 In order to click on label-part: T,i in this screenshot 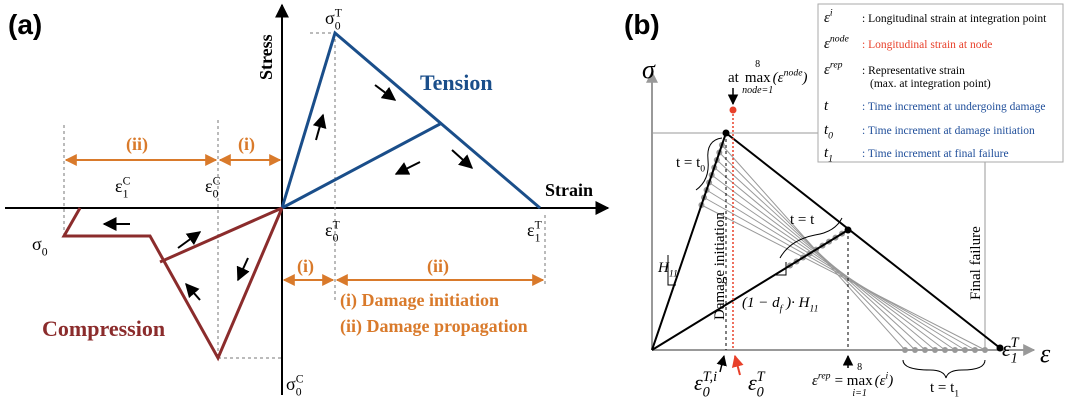, I will do `click(710, 377)`.